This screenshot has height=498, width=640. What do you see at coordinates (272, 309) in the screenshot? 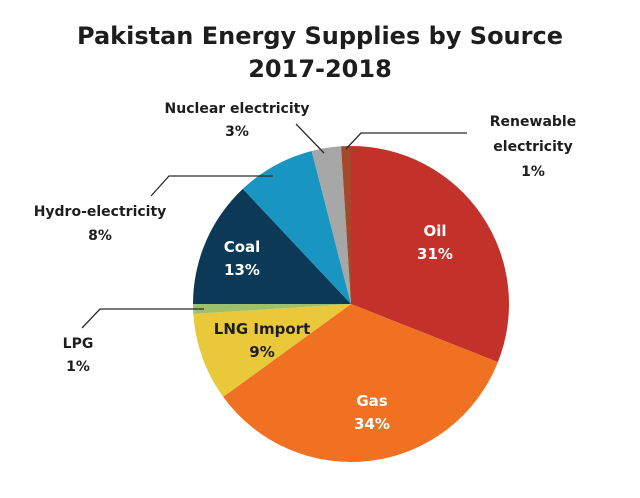
I see `pie-slice-lpg` at bounding box center [272, 309].